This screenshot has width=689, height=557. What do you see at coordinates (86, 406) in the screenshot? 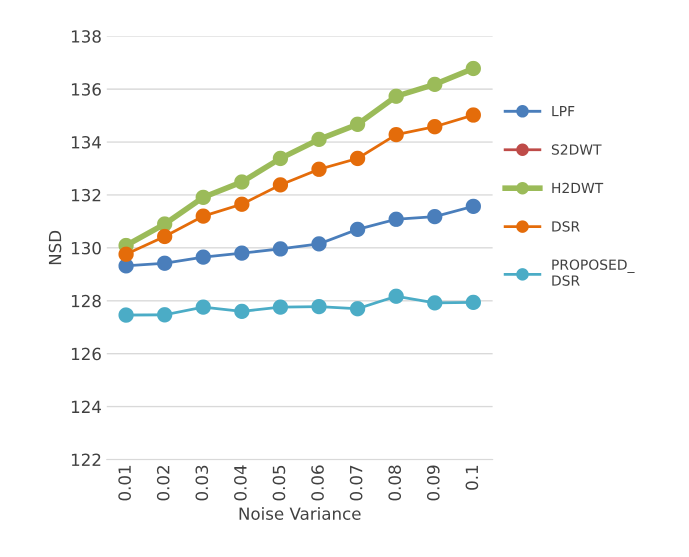
I see `y-tick-label: 124` at bounding box center [86, 406].